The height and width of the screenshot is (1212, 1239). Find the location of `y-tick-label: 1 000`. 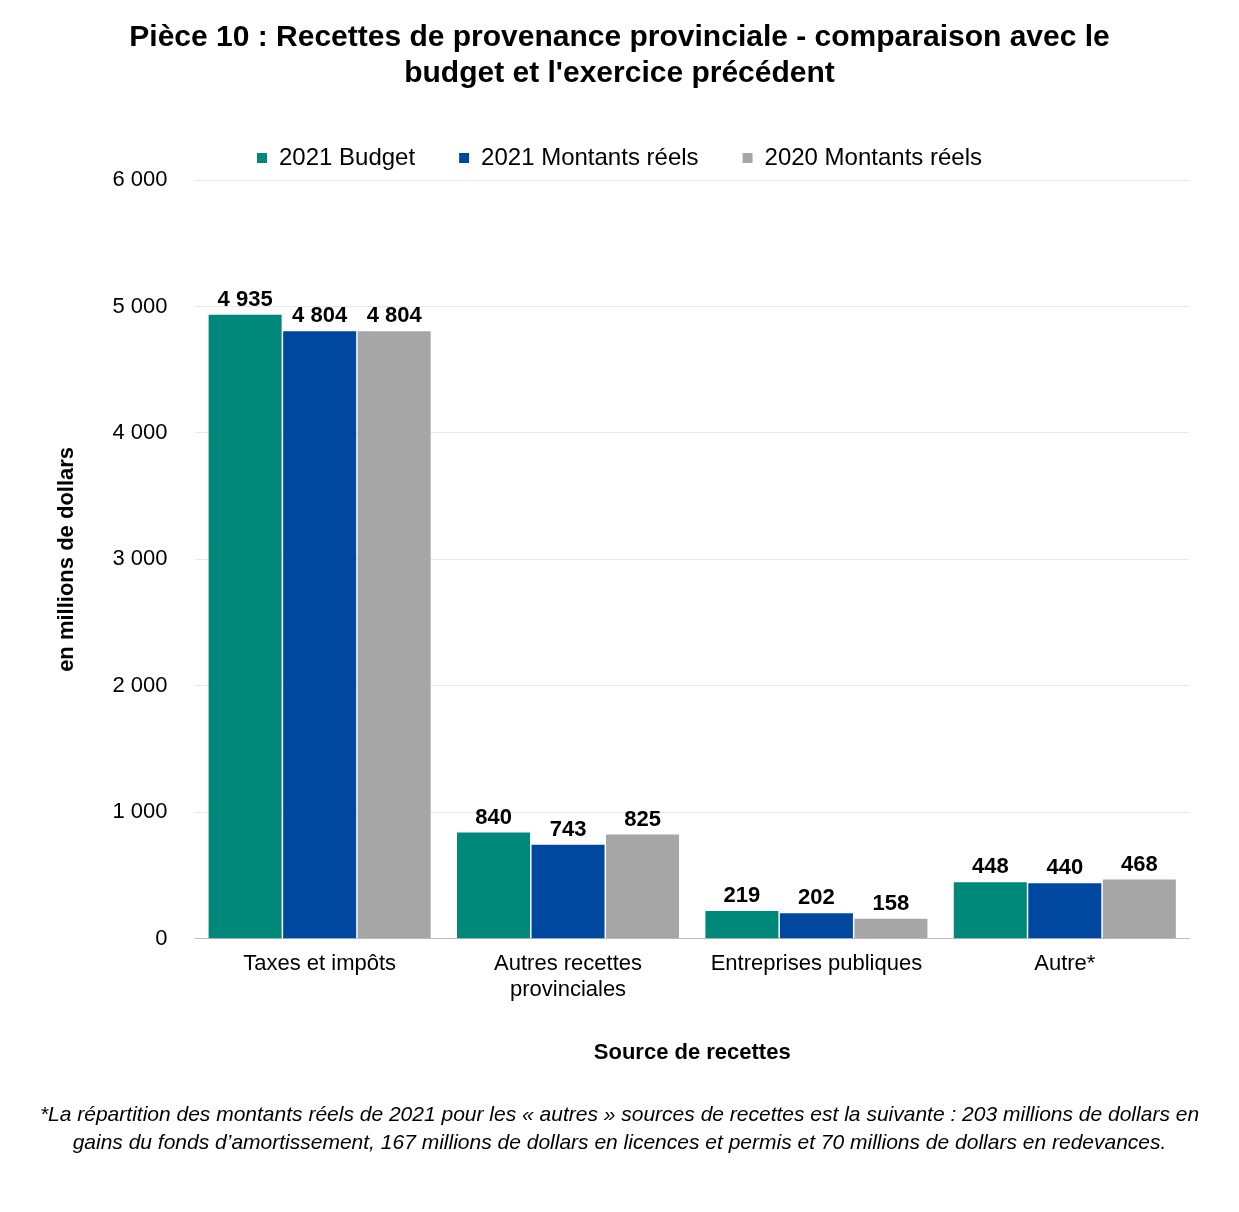

y-tick-label: 1 000 is located at coordinates (140, 811).